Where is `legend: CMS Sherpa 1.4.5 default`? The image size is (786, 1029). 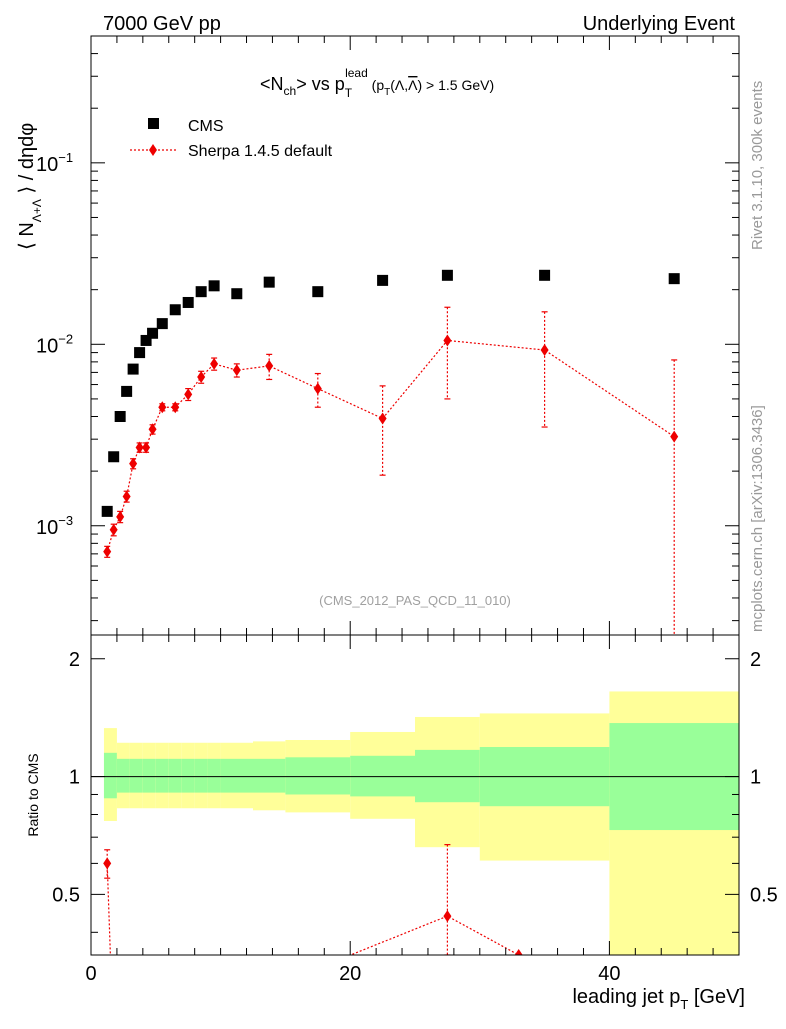
legend: CMS Sherpa 1.4.5 default is located at coordinates (231, 139).